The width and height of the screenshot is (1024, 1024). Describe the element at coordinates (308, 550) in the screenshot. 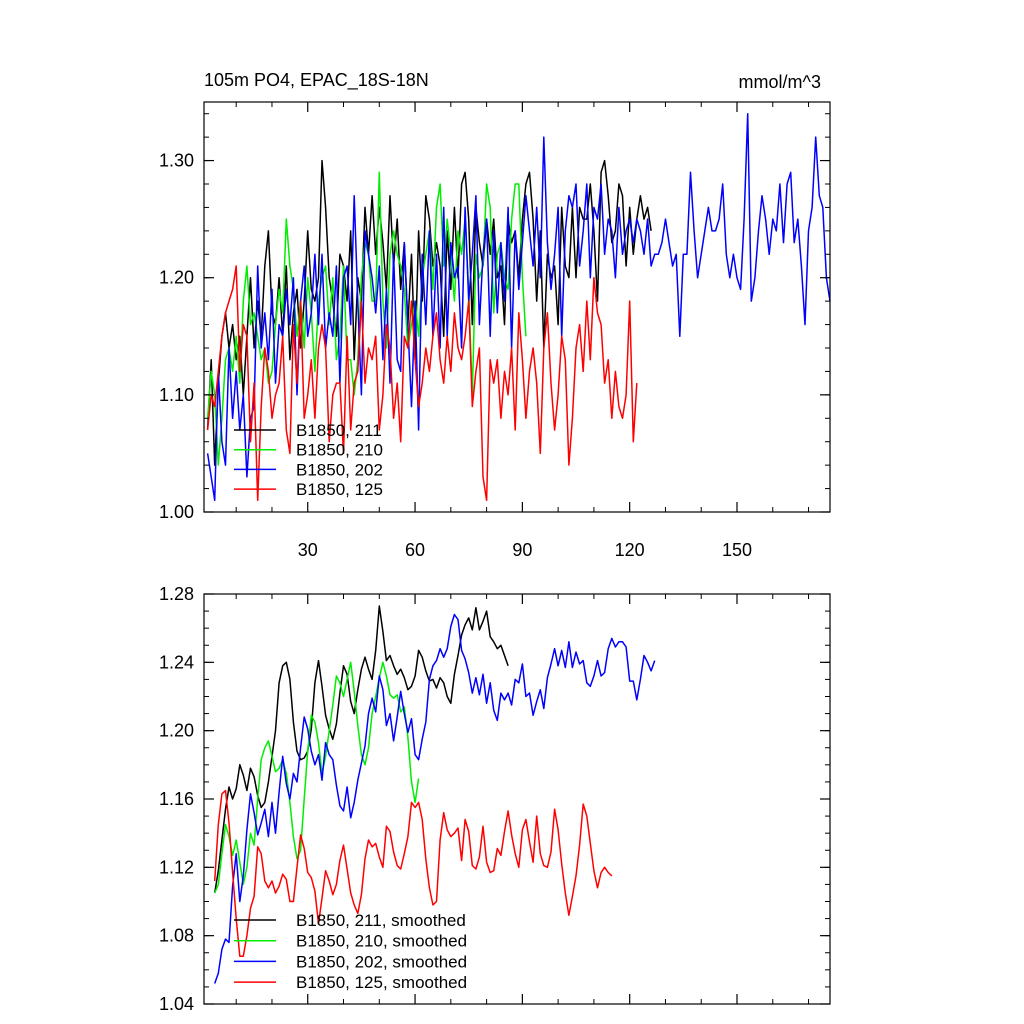

I see `x-tick-label: 30` at that location.